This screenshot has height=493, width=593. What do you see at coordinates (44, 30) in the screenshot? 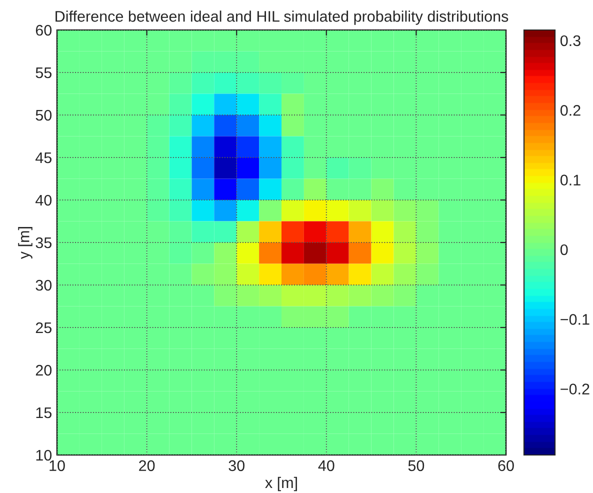
I see `y-tick-label: 60` at bounding box center [44, 30].